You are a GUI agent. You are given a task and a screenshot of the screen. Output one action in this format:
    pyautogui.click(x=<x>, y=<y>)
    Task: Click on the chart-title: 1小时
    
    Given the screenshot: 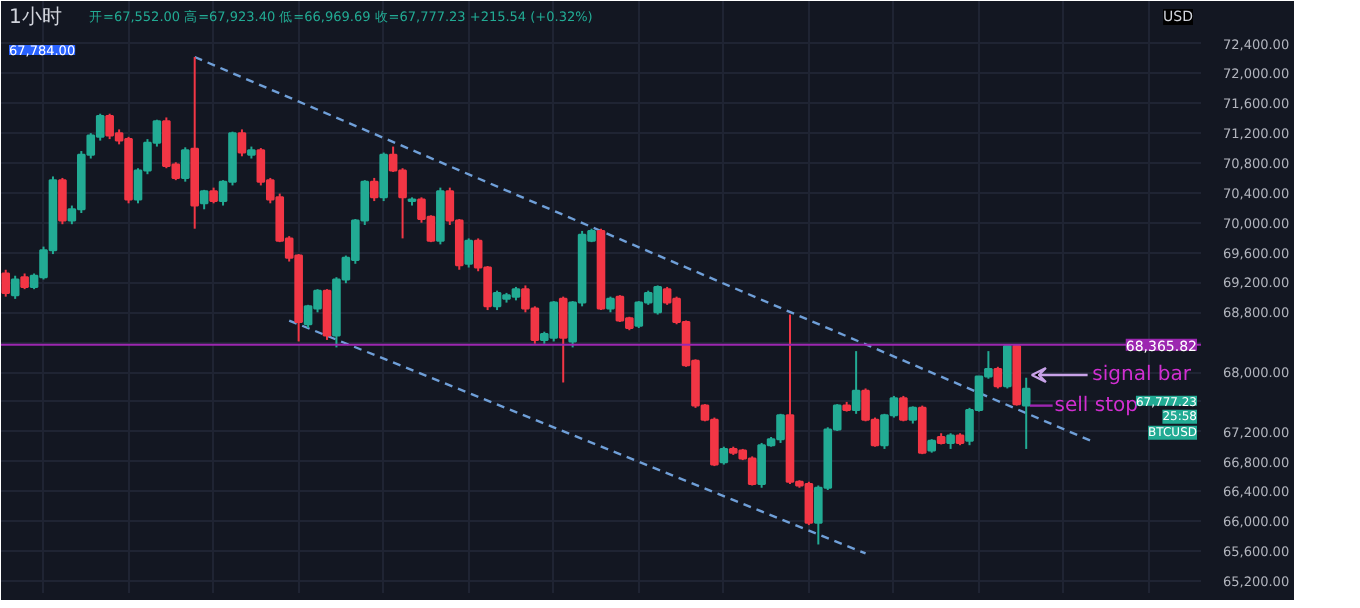 What is the action you would take?
    pyautogui.click(x=35, y=17)
    